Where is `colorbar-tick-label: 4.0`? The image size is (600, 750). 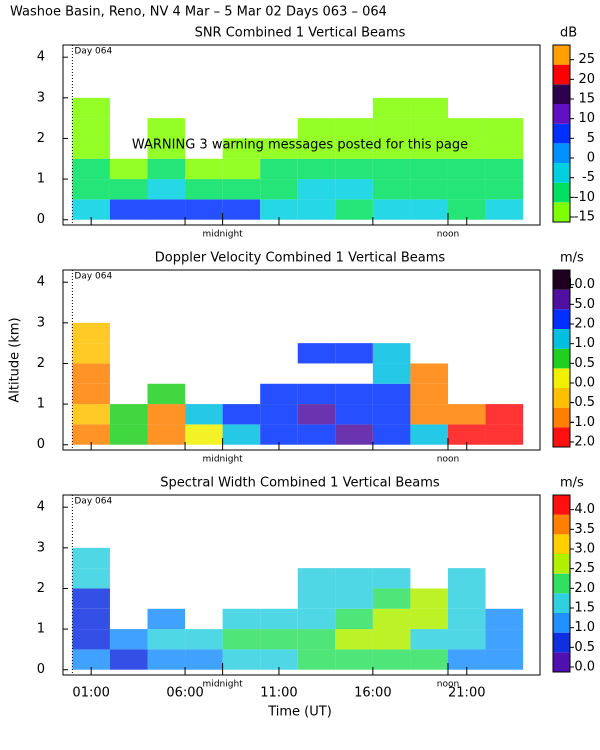
colorbar-tick-label: 4.0 is located at coordinates (584, 509).